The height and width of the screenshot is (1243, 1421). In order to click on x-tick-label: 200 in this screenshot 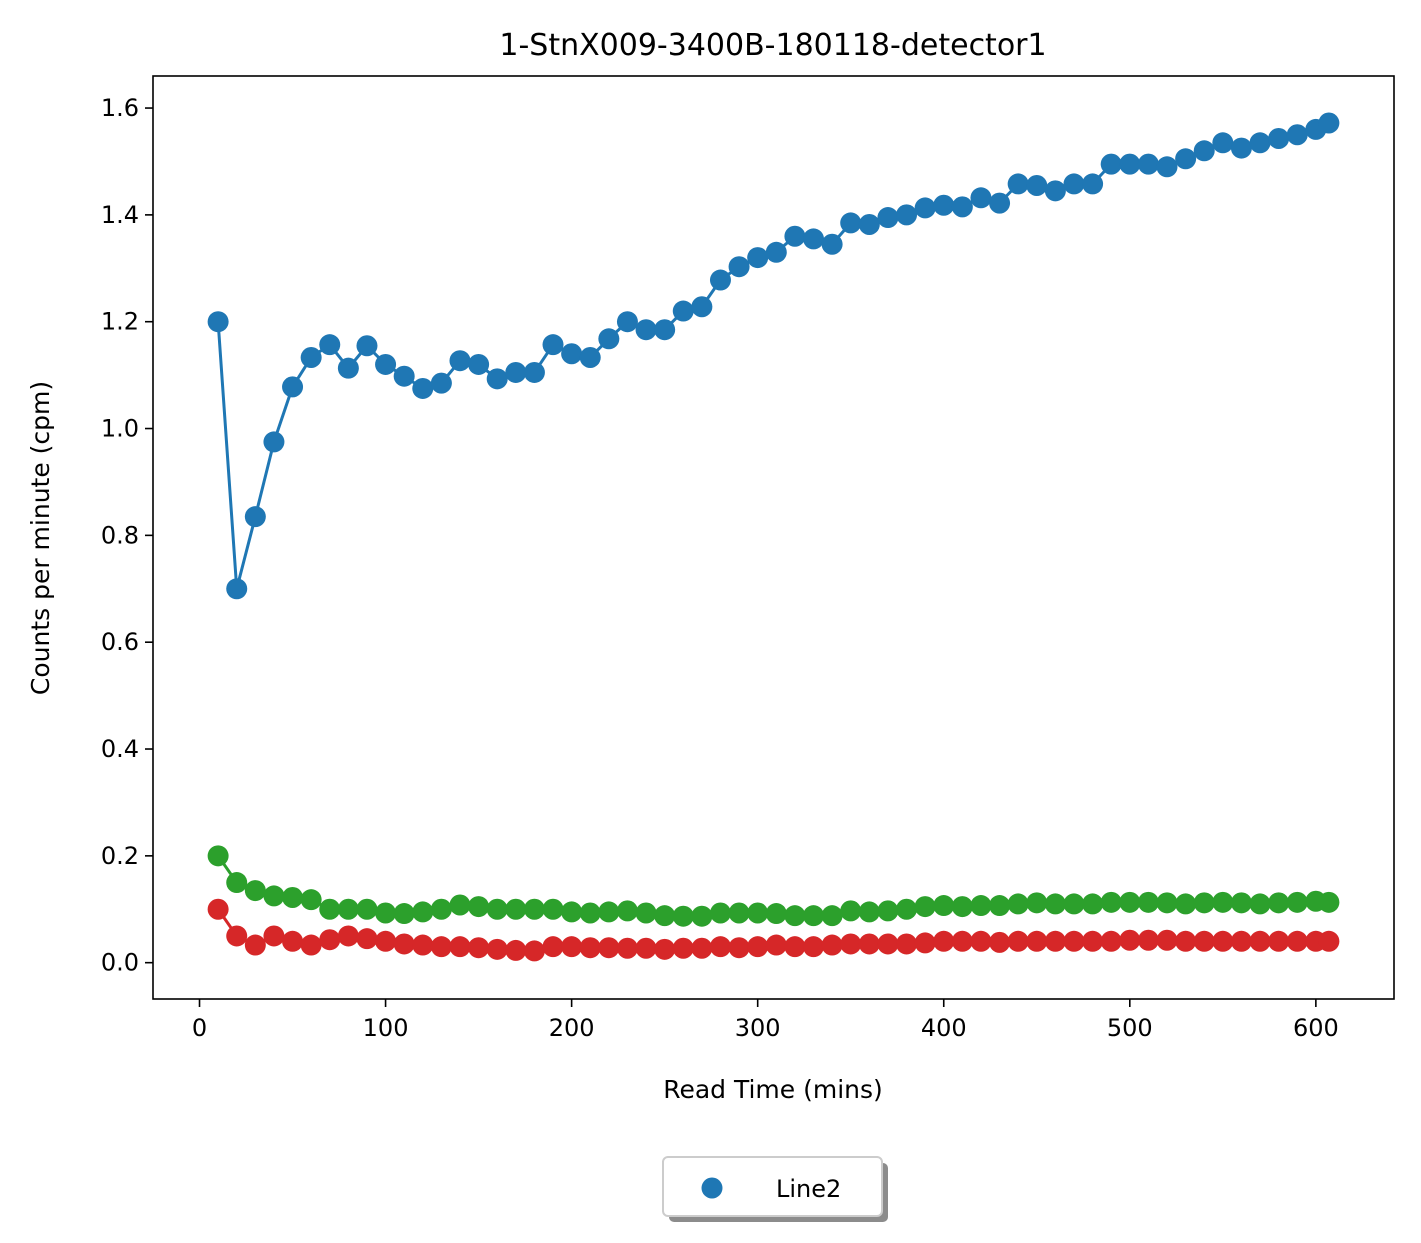, I will do `click(572, 1028)`.